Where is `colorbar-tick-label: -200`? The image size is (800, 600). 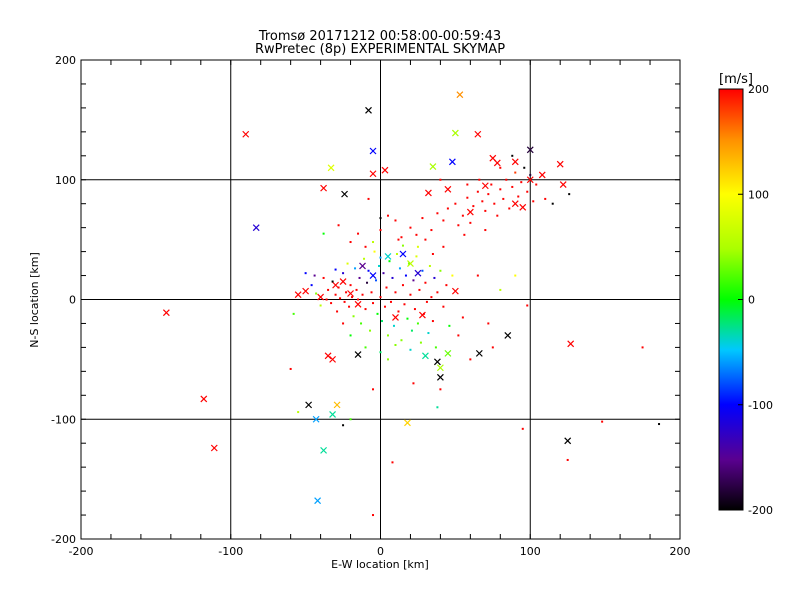
colorbar-tick-label: -200 is located at coordinates (760, 510).